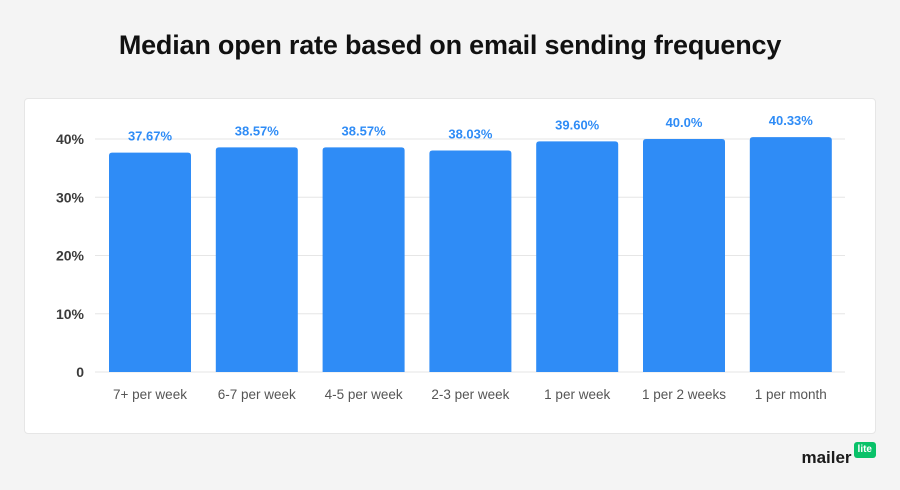  What do you see at coordinates (80, 372) in the screenshot?
I see `y-tick-label: 0` at bounding box center [80, 372].